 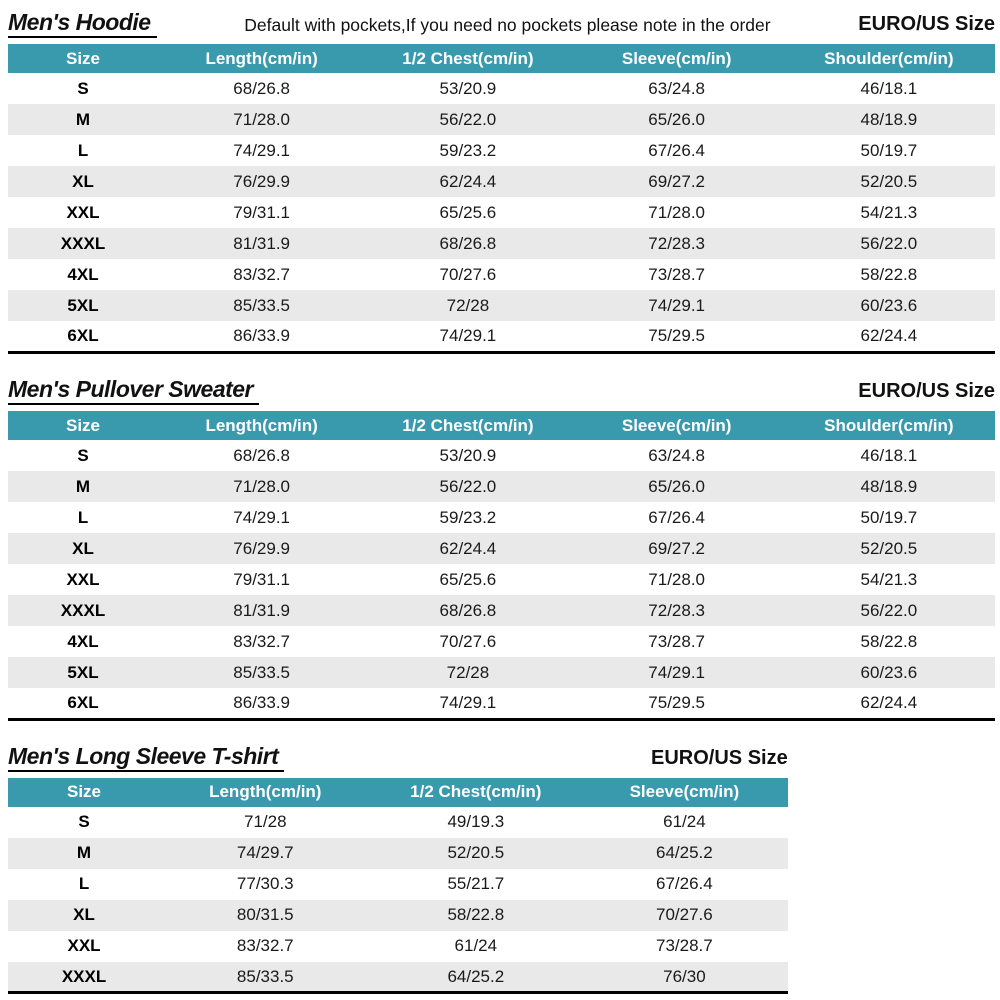 What do you see at coordinates (676, 611) in the screenshot?
I see `measurement-cell: 72/28.3` at bounding box center [676, 611].